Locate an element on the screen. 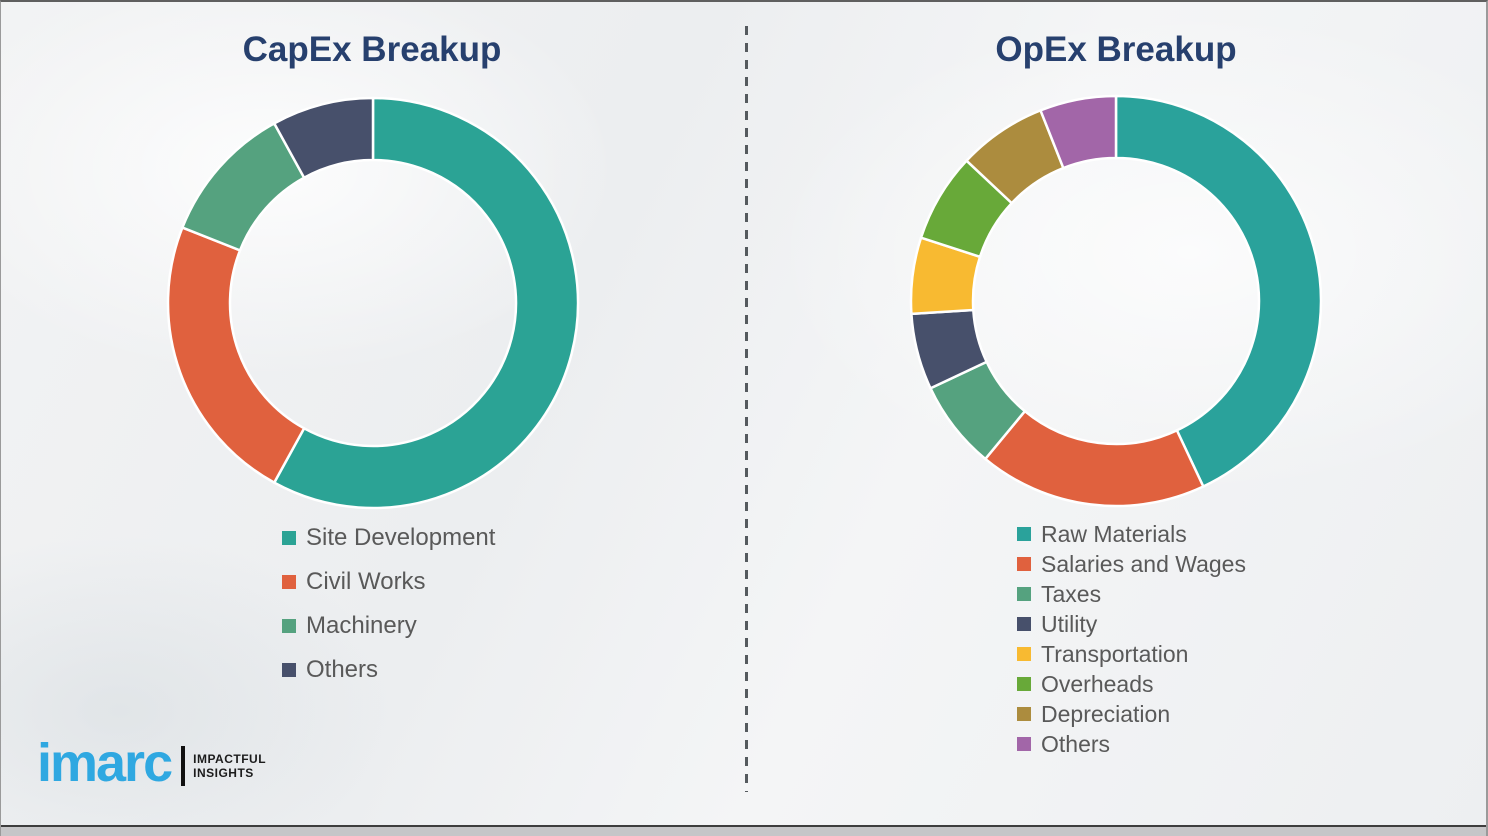 Image resolution: width=1488 pixels, height=836 pixels. logo-tagline: IMPACTFUL INSIGHTS is located at coordinates (229, 766).